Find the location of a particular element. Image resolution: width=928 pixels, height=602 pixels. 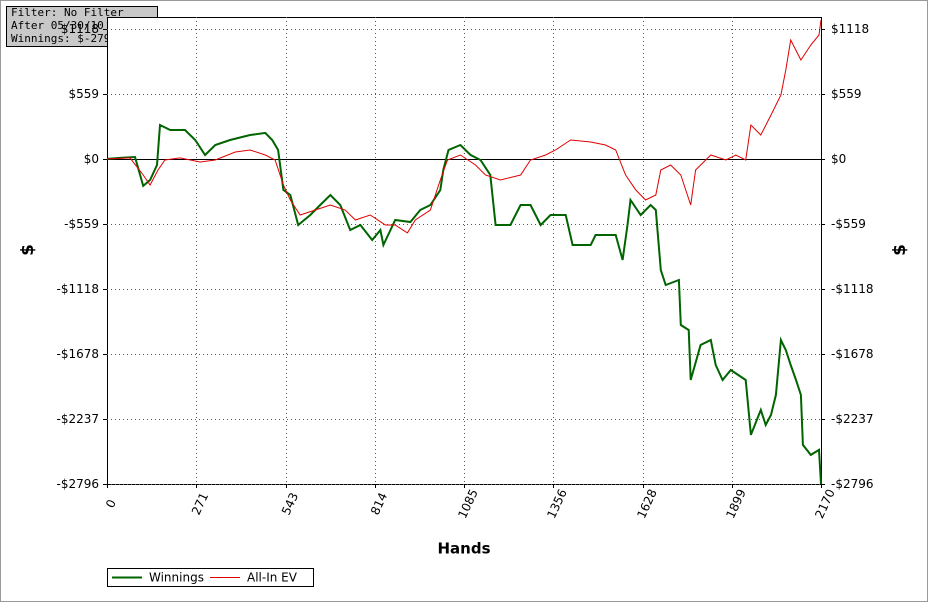

x-axis-title: Hands is located at coordinates (463, 549).